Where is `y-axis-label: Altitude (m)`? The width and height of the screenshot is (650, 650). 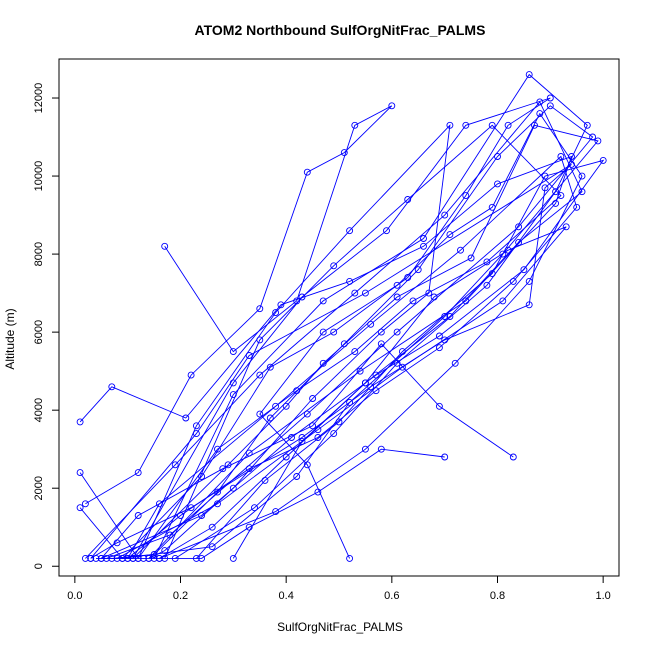 y-axis-label: Altitude (m) is located at coordinates (10, 338).